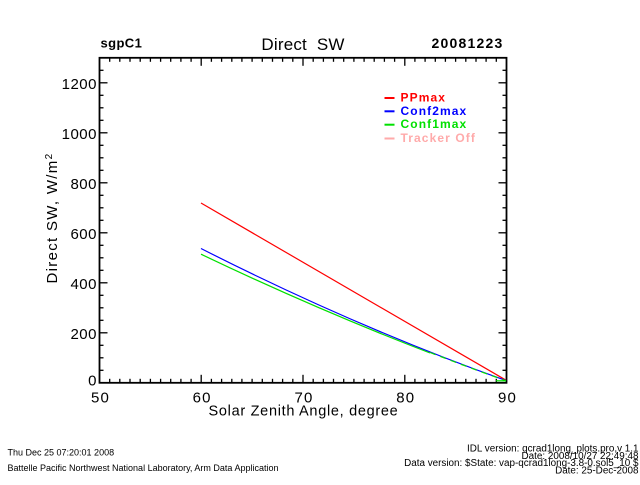 This screenshot has height=485, width=640. I want to click on svg-text: Direct SW, W/m2, so click(52, 218).